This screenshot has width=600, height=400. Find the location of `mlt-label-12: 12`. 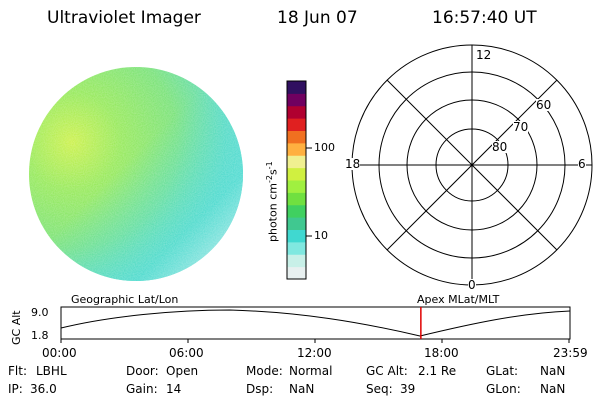

mlt-label-12: 12 is located at coordinates (484, 55).